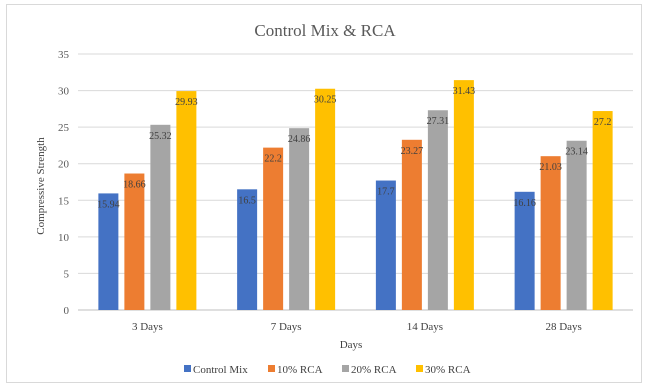  What do you see at coordinates (299, 139) in the screenshot?
I see `data-label: 24.86` at bounding box center [299, 139].